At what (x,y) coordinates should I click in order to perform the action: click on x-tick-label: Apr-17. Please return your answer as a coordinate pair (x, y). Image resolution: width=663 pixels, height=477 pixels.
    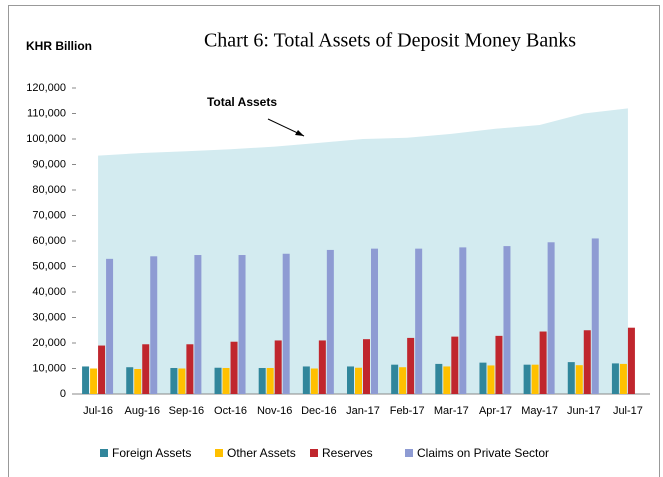
    Looking at the image, I should click on (495, 411).